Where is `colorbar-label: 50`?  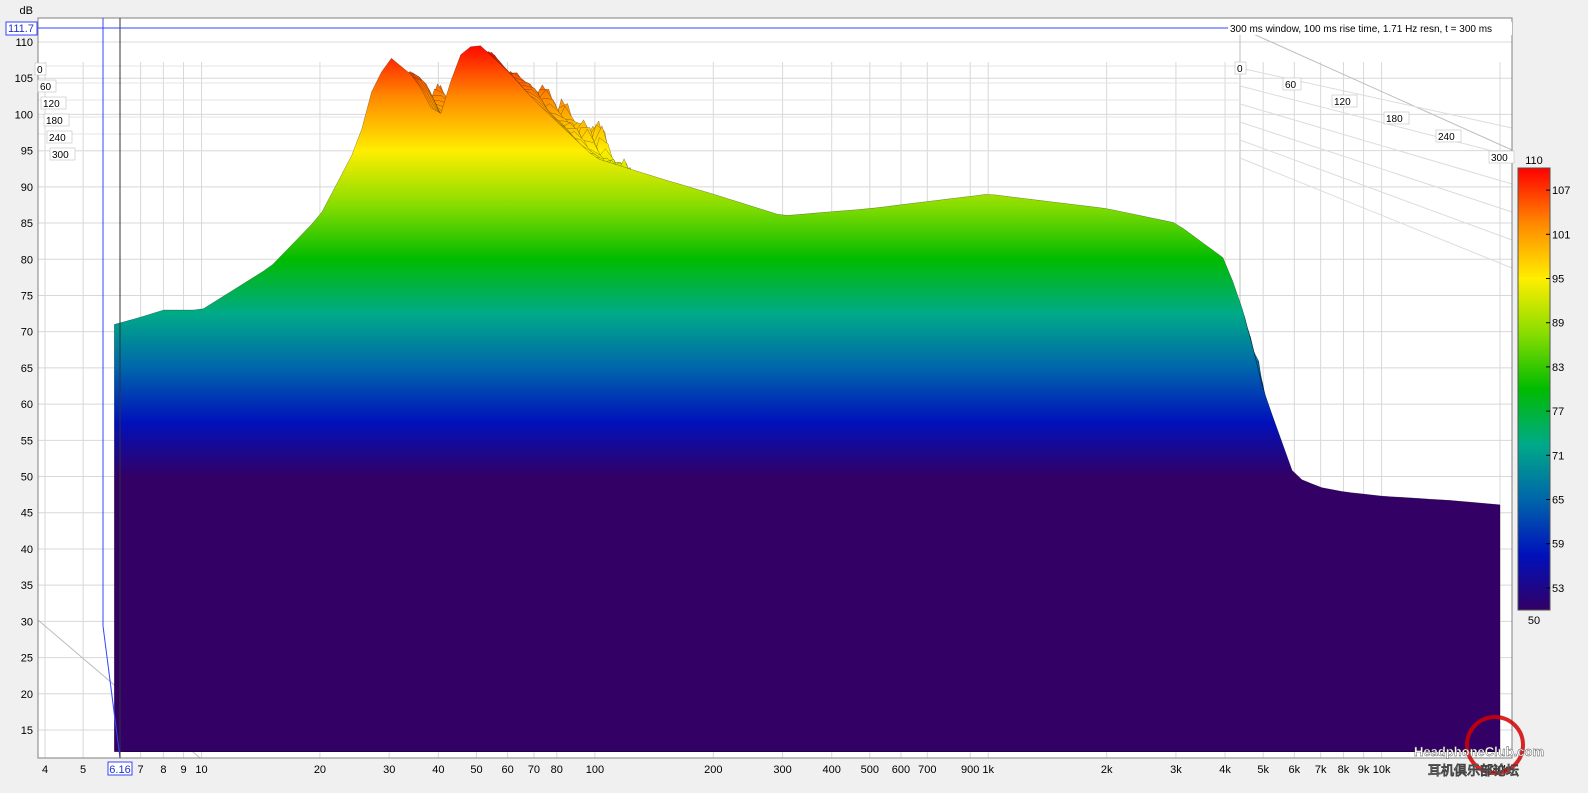
colorbar-label: 50 is located at coordinates (1534, 621).